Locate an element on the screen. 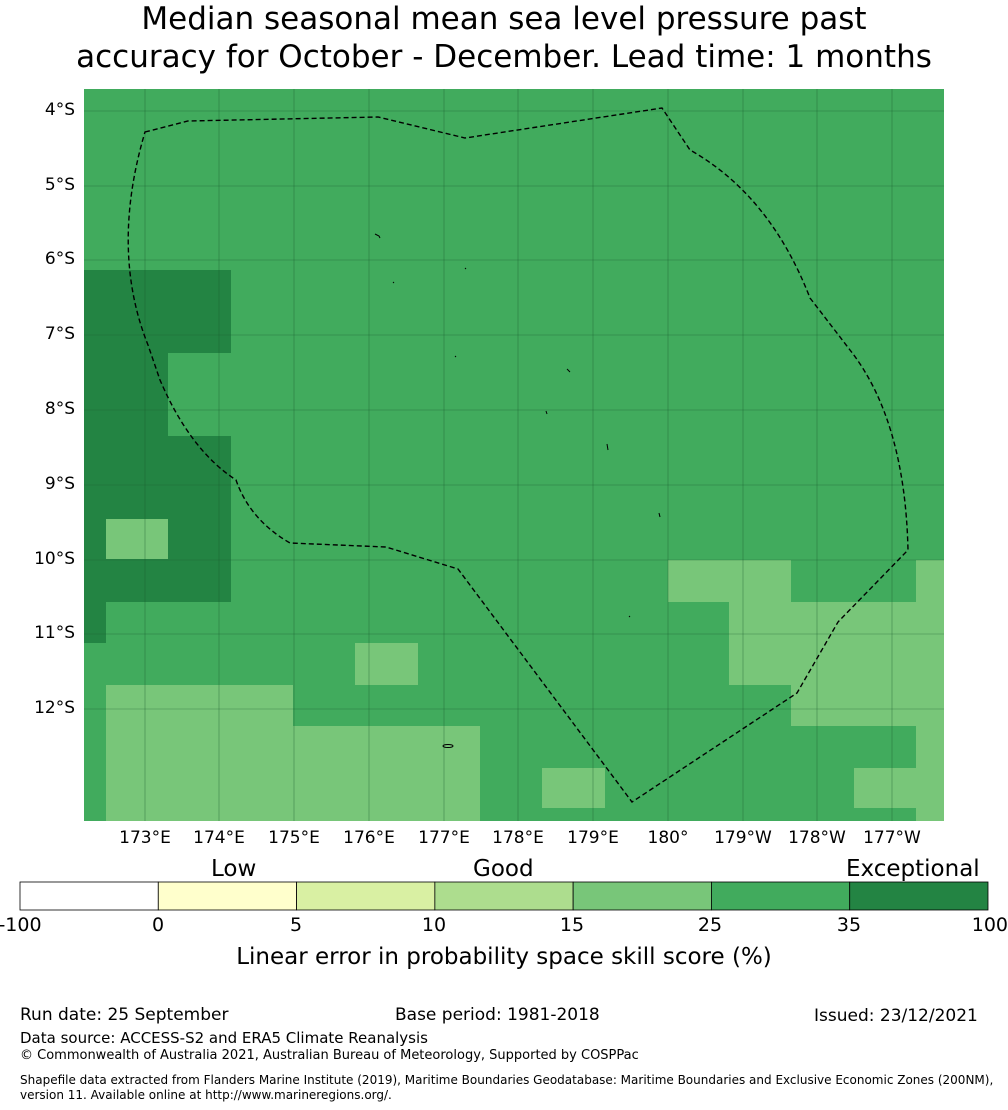 The height and width of the screenshot is (1110, 1008). lon-label: 178°W is located at coordinates (817, 838).